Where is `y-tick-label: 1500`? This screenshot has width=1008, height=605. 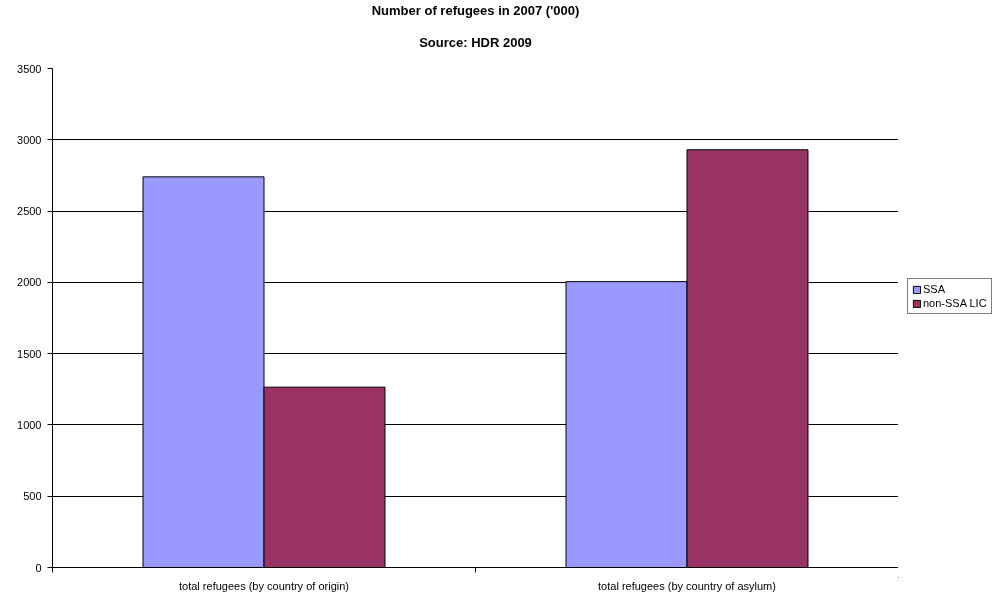 y-tick-label: 1500 is located at coordinates (29, 353).